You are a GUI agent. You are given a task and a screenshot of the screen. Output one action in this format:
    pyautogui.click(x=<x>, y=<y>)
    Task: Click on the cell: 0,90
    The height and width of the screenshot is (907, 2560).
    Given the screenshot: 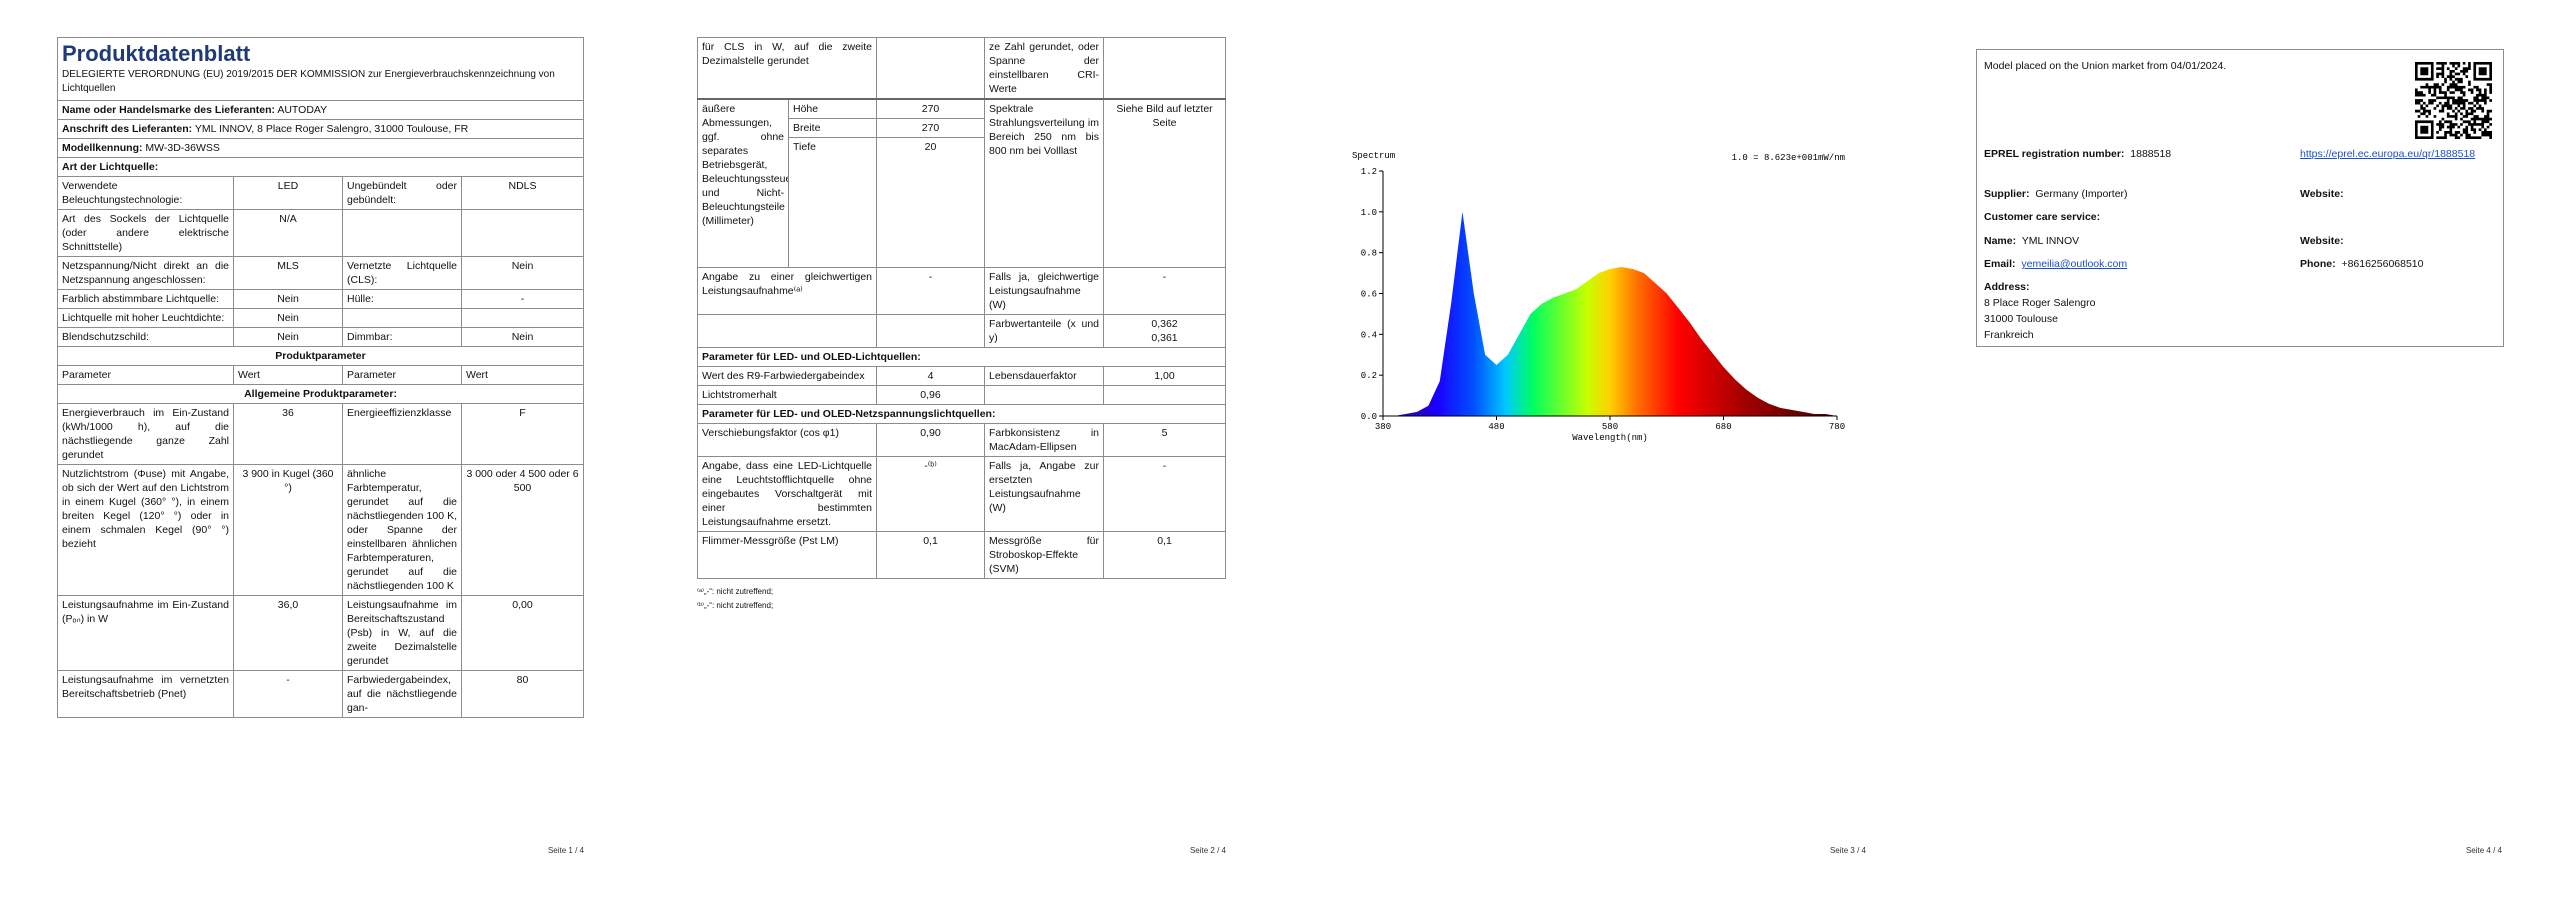 What is the action you would take?
    pyautogui.click(x=931, y=440)
    